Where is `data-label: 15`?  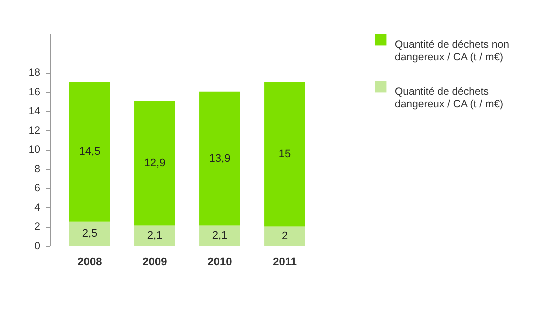
data-label: 15 is located at coordinates (285, 154).